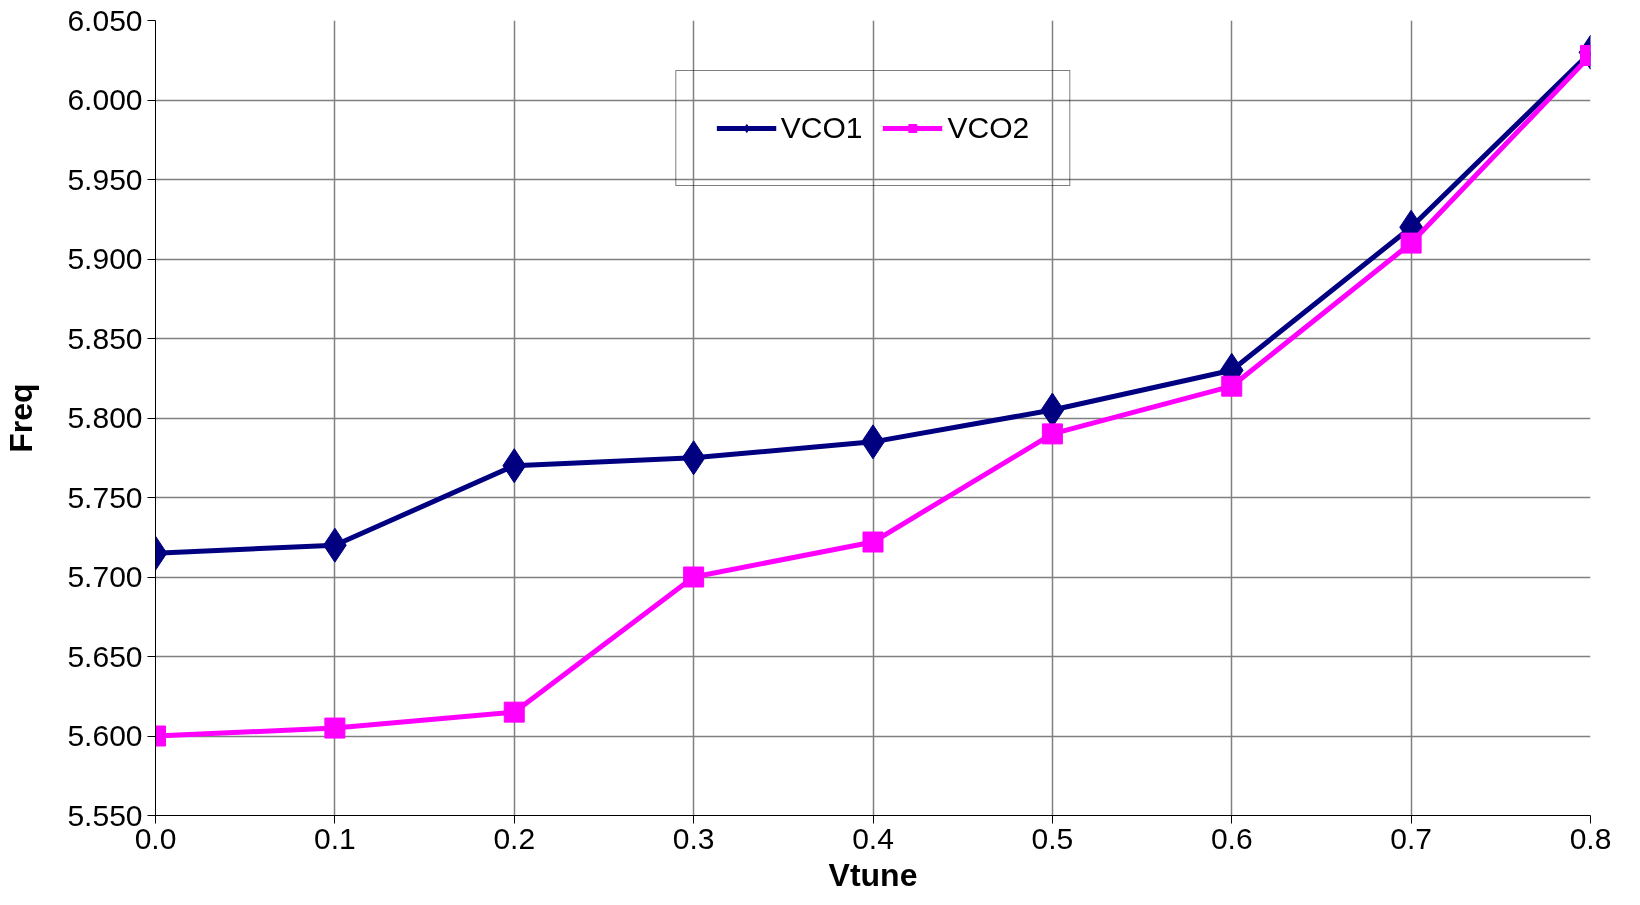 The image size is (1640, 905). Describe the element at coordinates (1590, 838) in the screenshot. I see `x-tick-label: 0.8` at that location.